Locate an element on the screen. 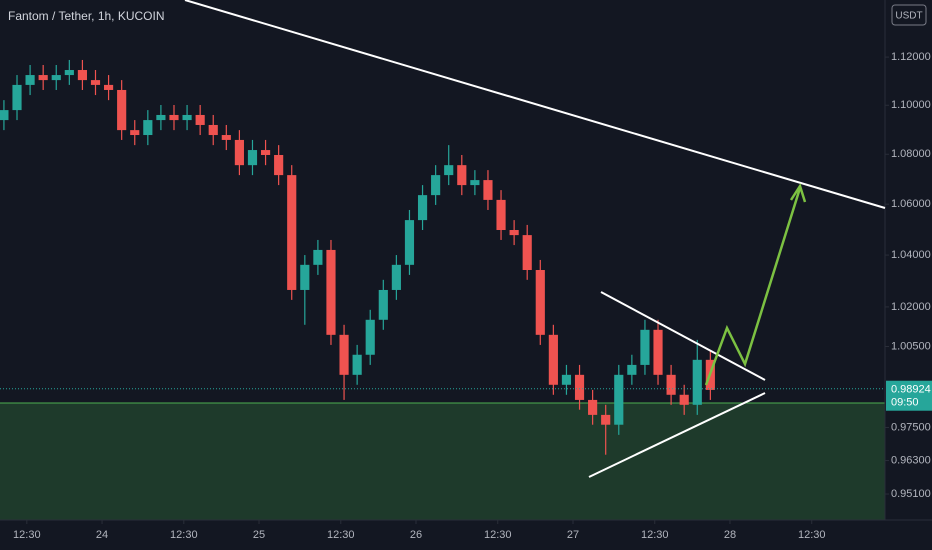 The height and width of the screenshot is (550, 932). x-tick-label: 28 is located at coordinates (730, 535).